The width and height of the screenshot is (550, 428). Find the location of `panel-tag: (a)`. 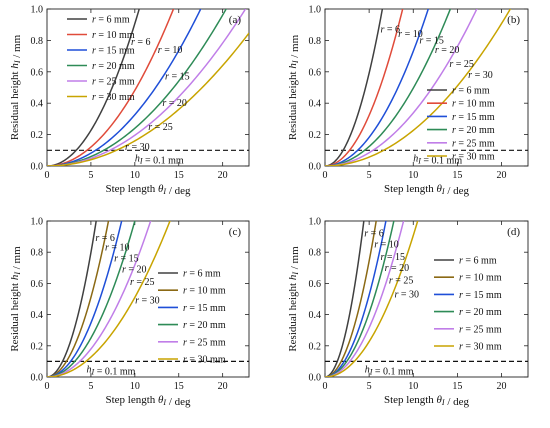

panel-tag: (a) is located at coordinates (235, 20).